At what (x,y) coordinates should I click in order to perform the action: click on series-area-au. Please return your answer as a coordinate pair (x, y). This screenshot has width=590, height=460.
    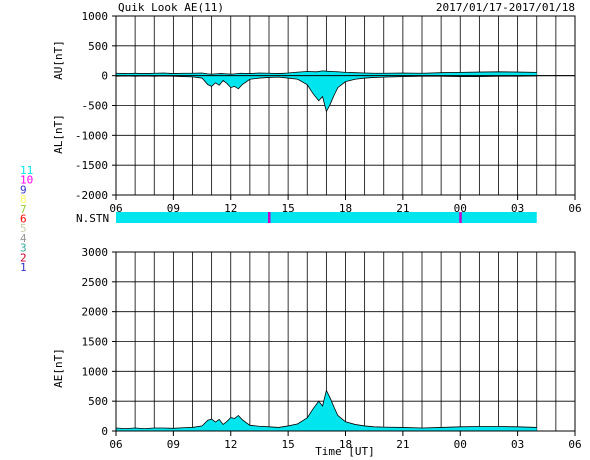
    Looking at the image, I should click on (326, 73).